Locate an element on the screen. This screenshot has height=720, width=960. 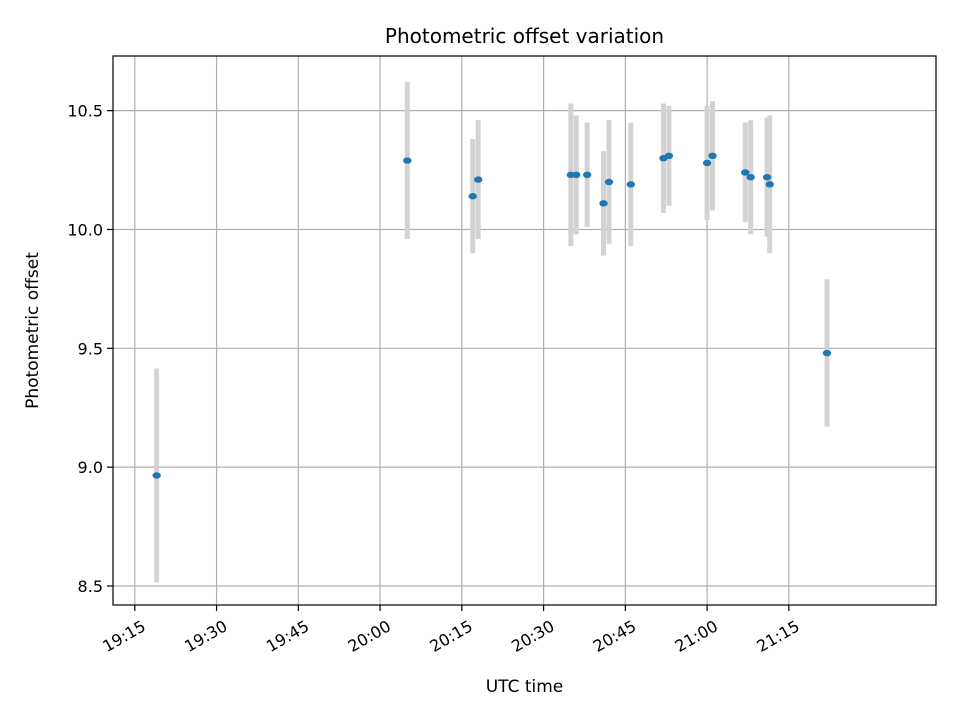
y-tick-label: 10.5 is located at coordinates (85, 111).